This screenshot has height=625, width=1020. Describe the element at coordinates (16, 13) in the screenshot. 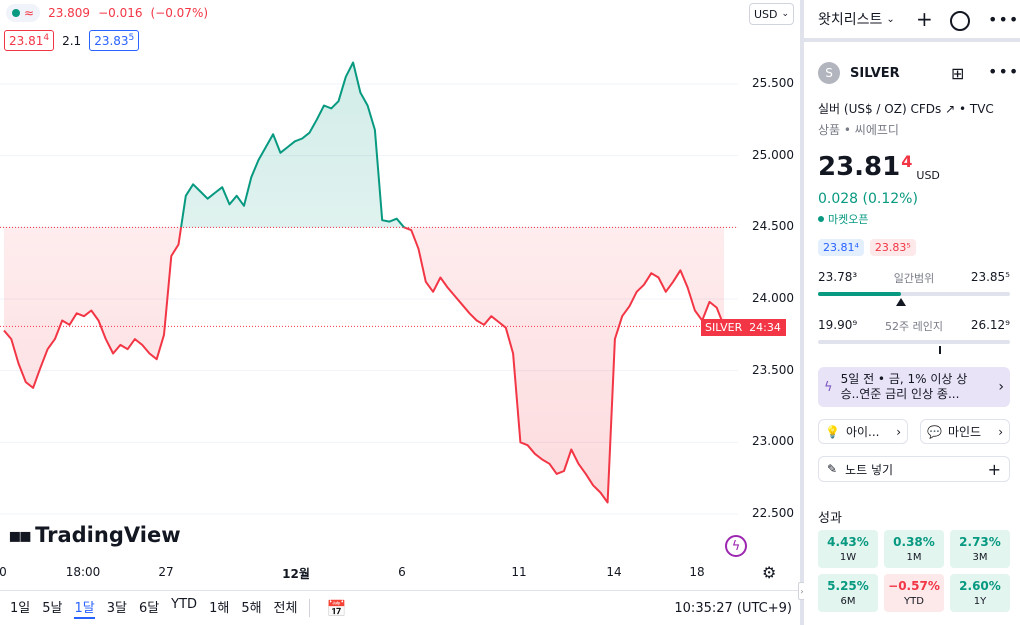

I see `market-open-dot` at that location.